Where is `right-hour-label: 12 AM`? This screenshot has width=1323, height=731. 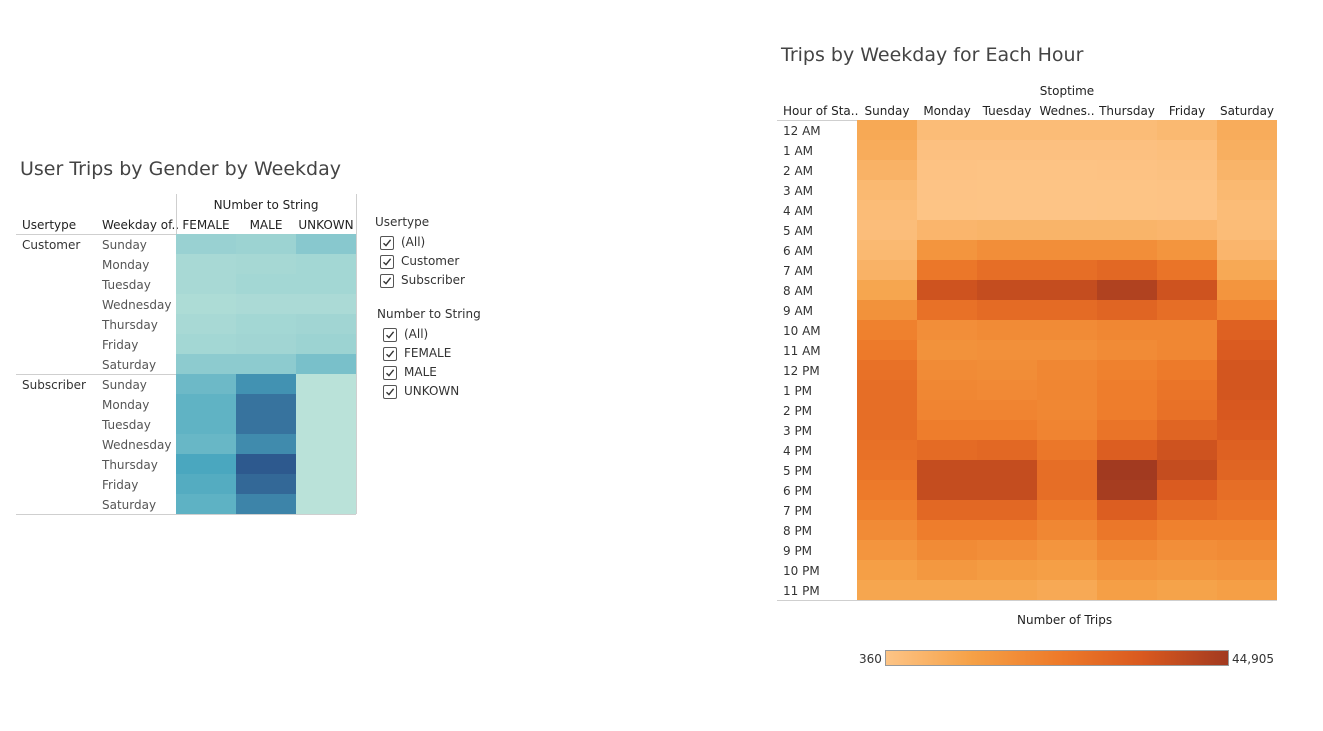 right-hour-label: 12 AM is located at coordinates (802, 131).